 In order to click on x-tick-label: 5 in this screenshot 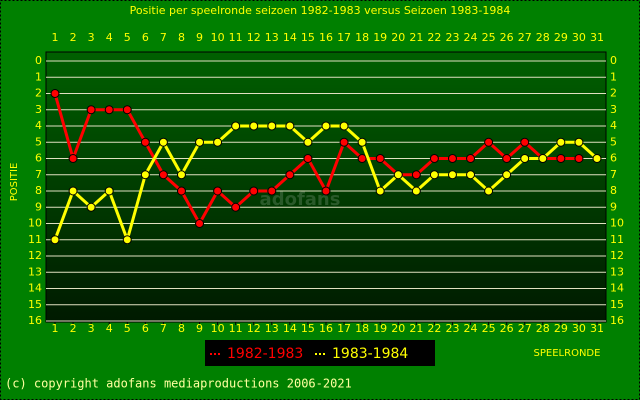, I will do `click(127, 328)`.